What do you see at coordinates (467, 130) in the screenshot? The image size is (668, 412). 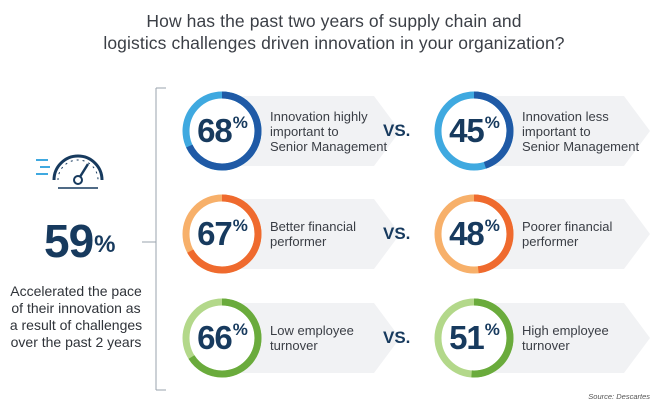 I see `percent-number: 45` at bounding box center [467, 130].